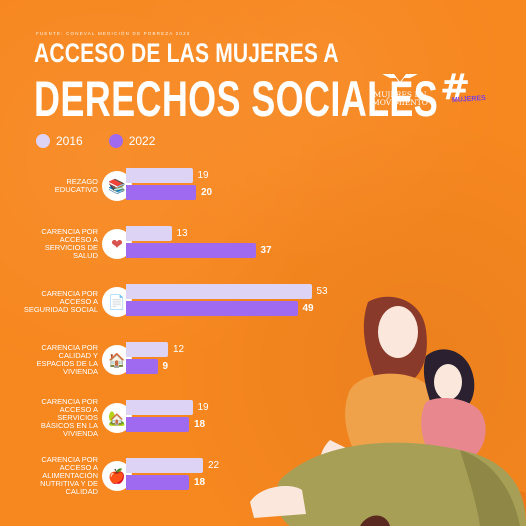 This screenshot has height=526, width=526. I want to click on logos: MUJERES EN MOVIMIENTO # MUJERES, so click(433, 88).